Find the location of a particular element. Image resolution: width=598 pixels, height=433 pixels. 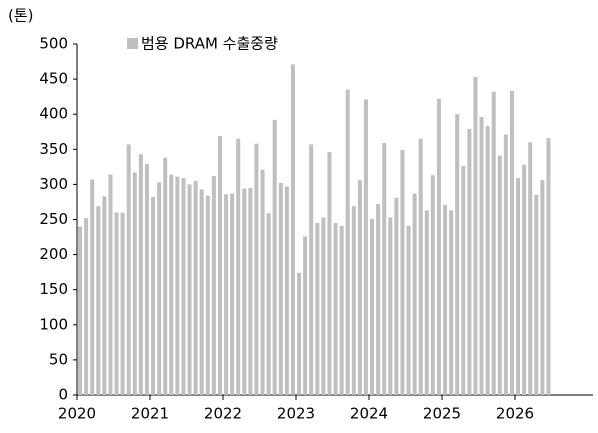

y-tick-label: 500 is located at coordinates (53, 44).